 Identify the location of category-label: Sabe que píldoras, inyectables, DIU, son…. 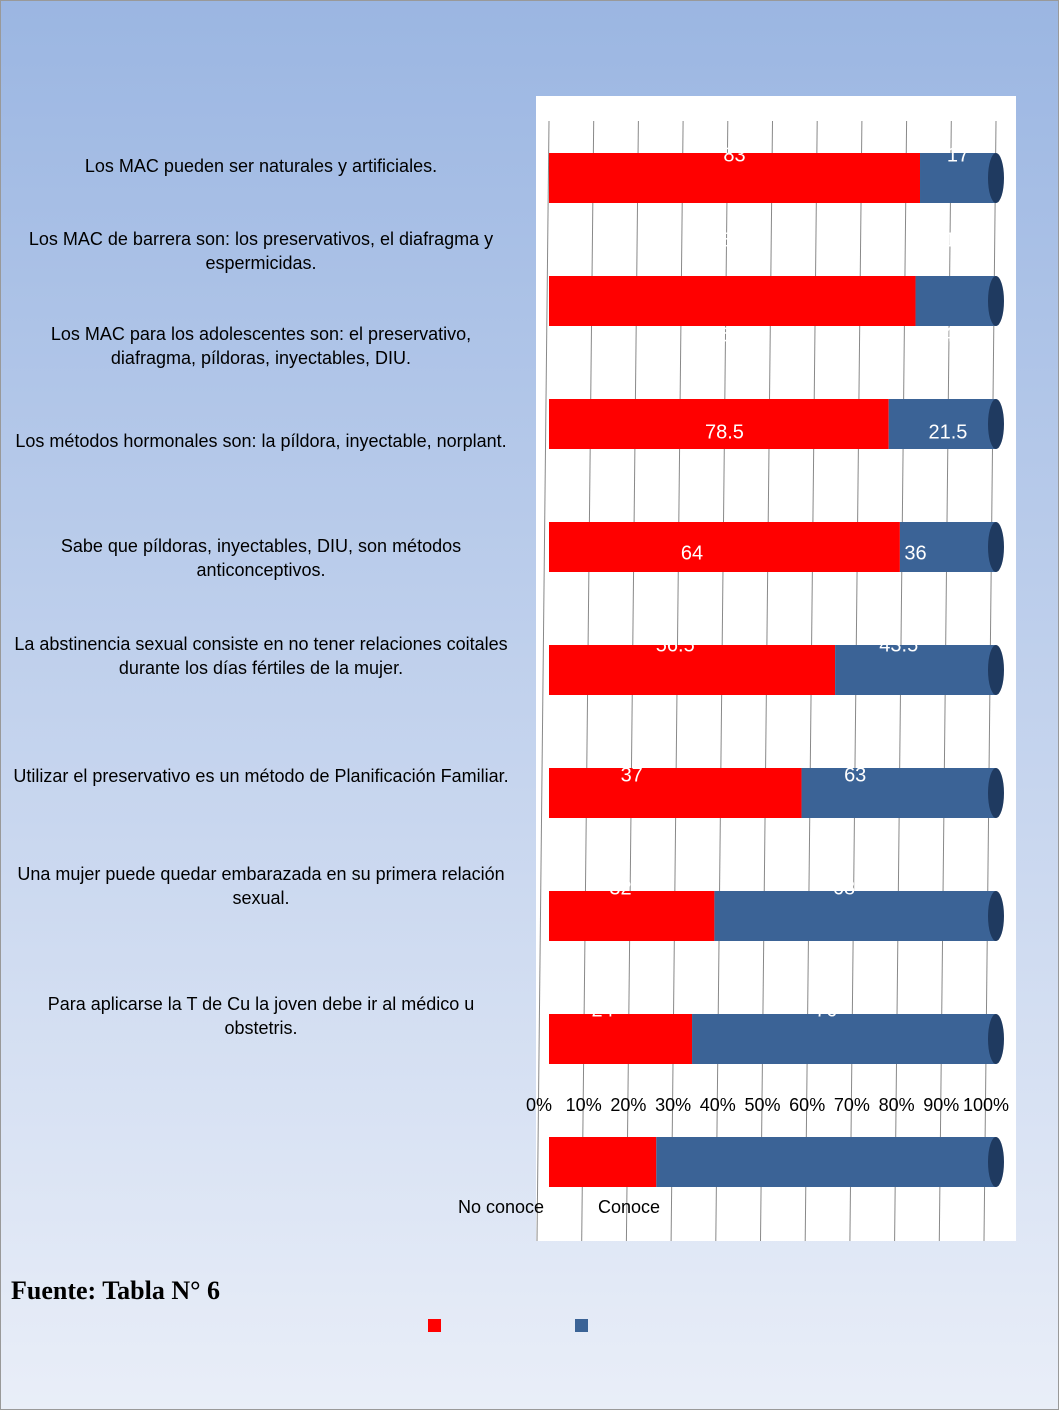
(261, 558).